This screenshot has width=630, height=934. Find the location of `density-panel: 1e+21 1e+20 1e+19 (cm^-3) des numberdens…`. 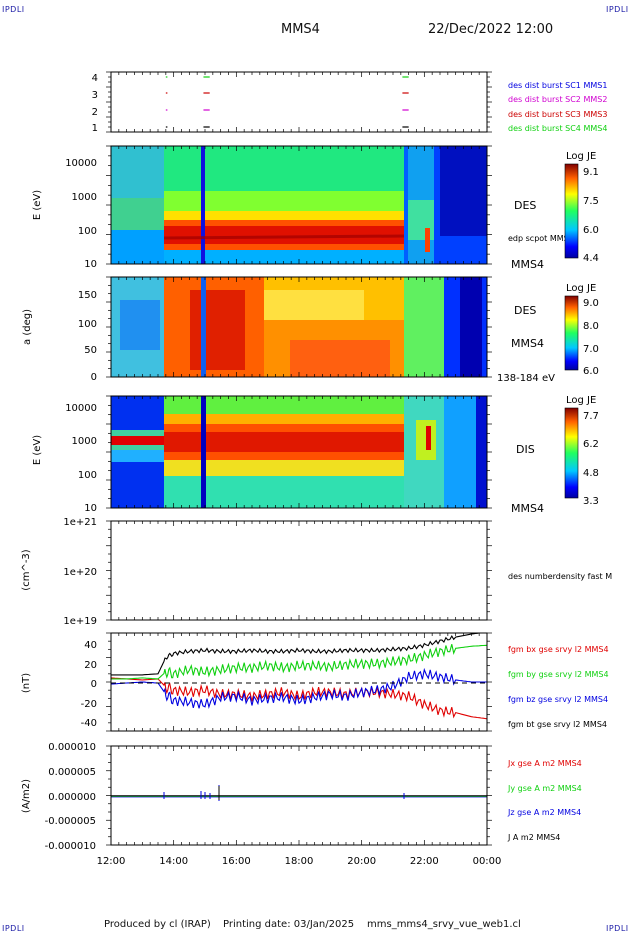

density-panel: 1e+21 1e+20 1e+19 (cm^-3) des numberdens… is located at coordinates (316, 572).